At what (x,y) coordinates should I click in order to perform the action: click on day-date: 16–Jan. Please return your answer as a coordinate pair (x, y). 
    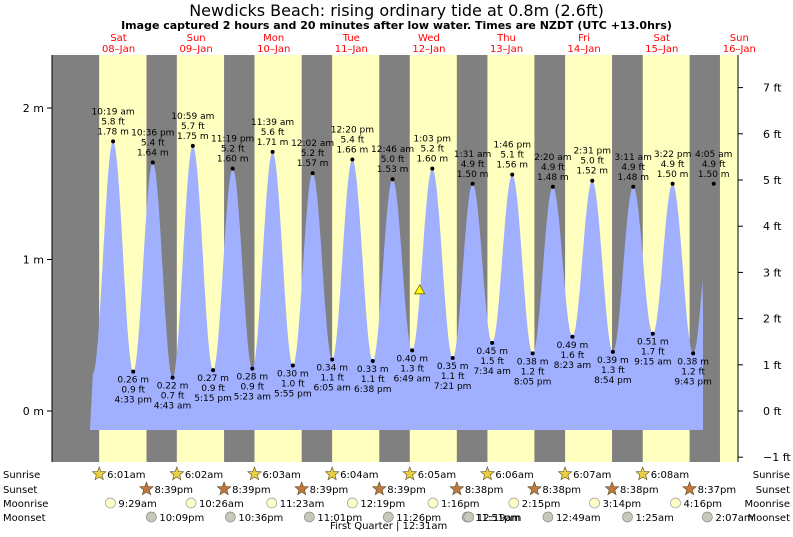
    Looking at the image, I should click on (739, 49).